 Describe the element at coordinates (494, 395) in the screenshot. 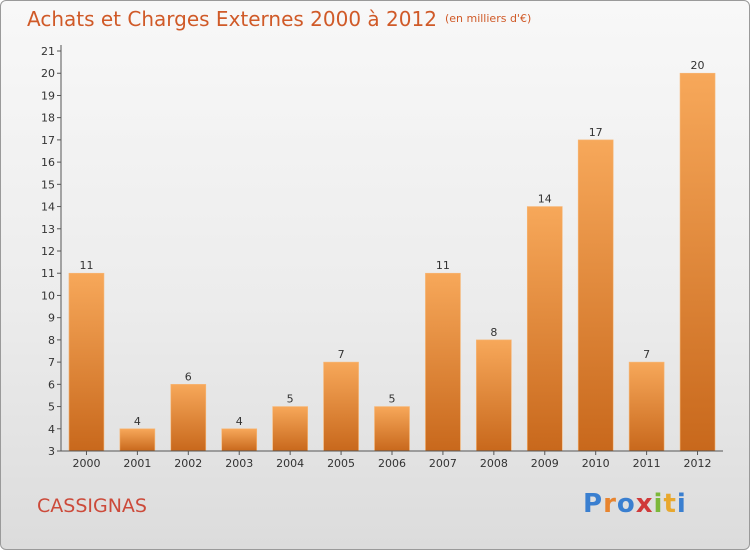

I see `bar-2008` at that location.